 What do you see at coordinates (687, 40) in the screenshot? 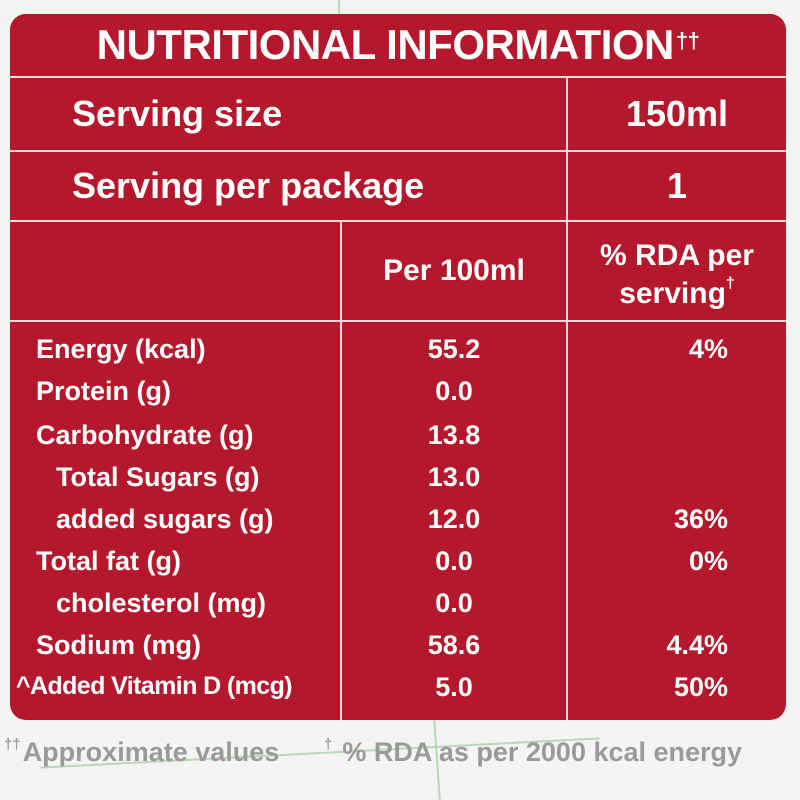
I see `label-title-marker: ††` at bounding box center [687, 40].